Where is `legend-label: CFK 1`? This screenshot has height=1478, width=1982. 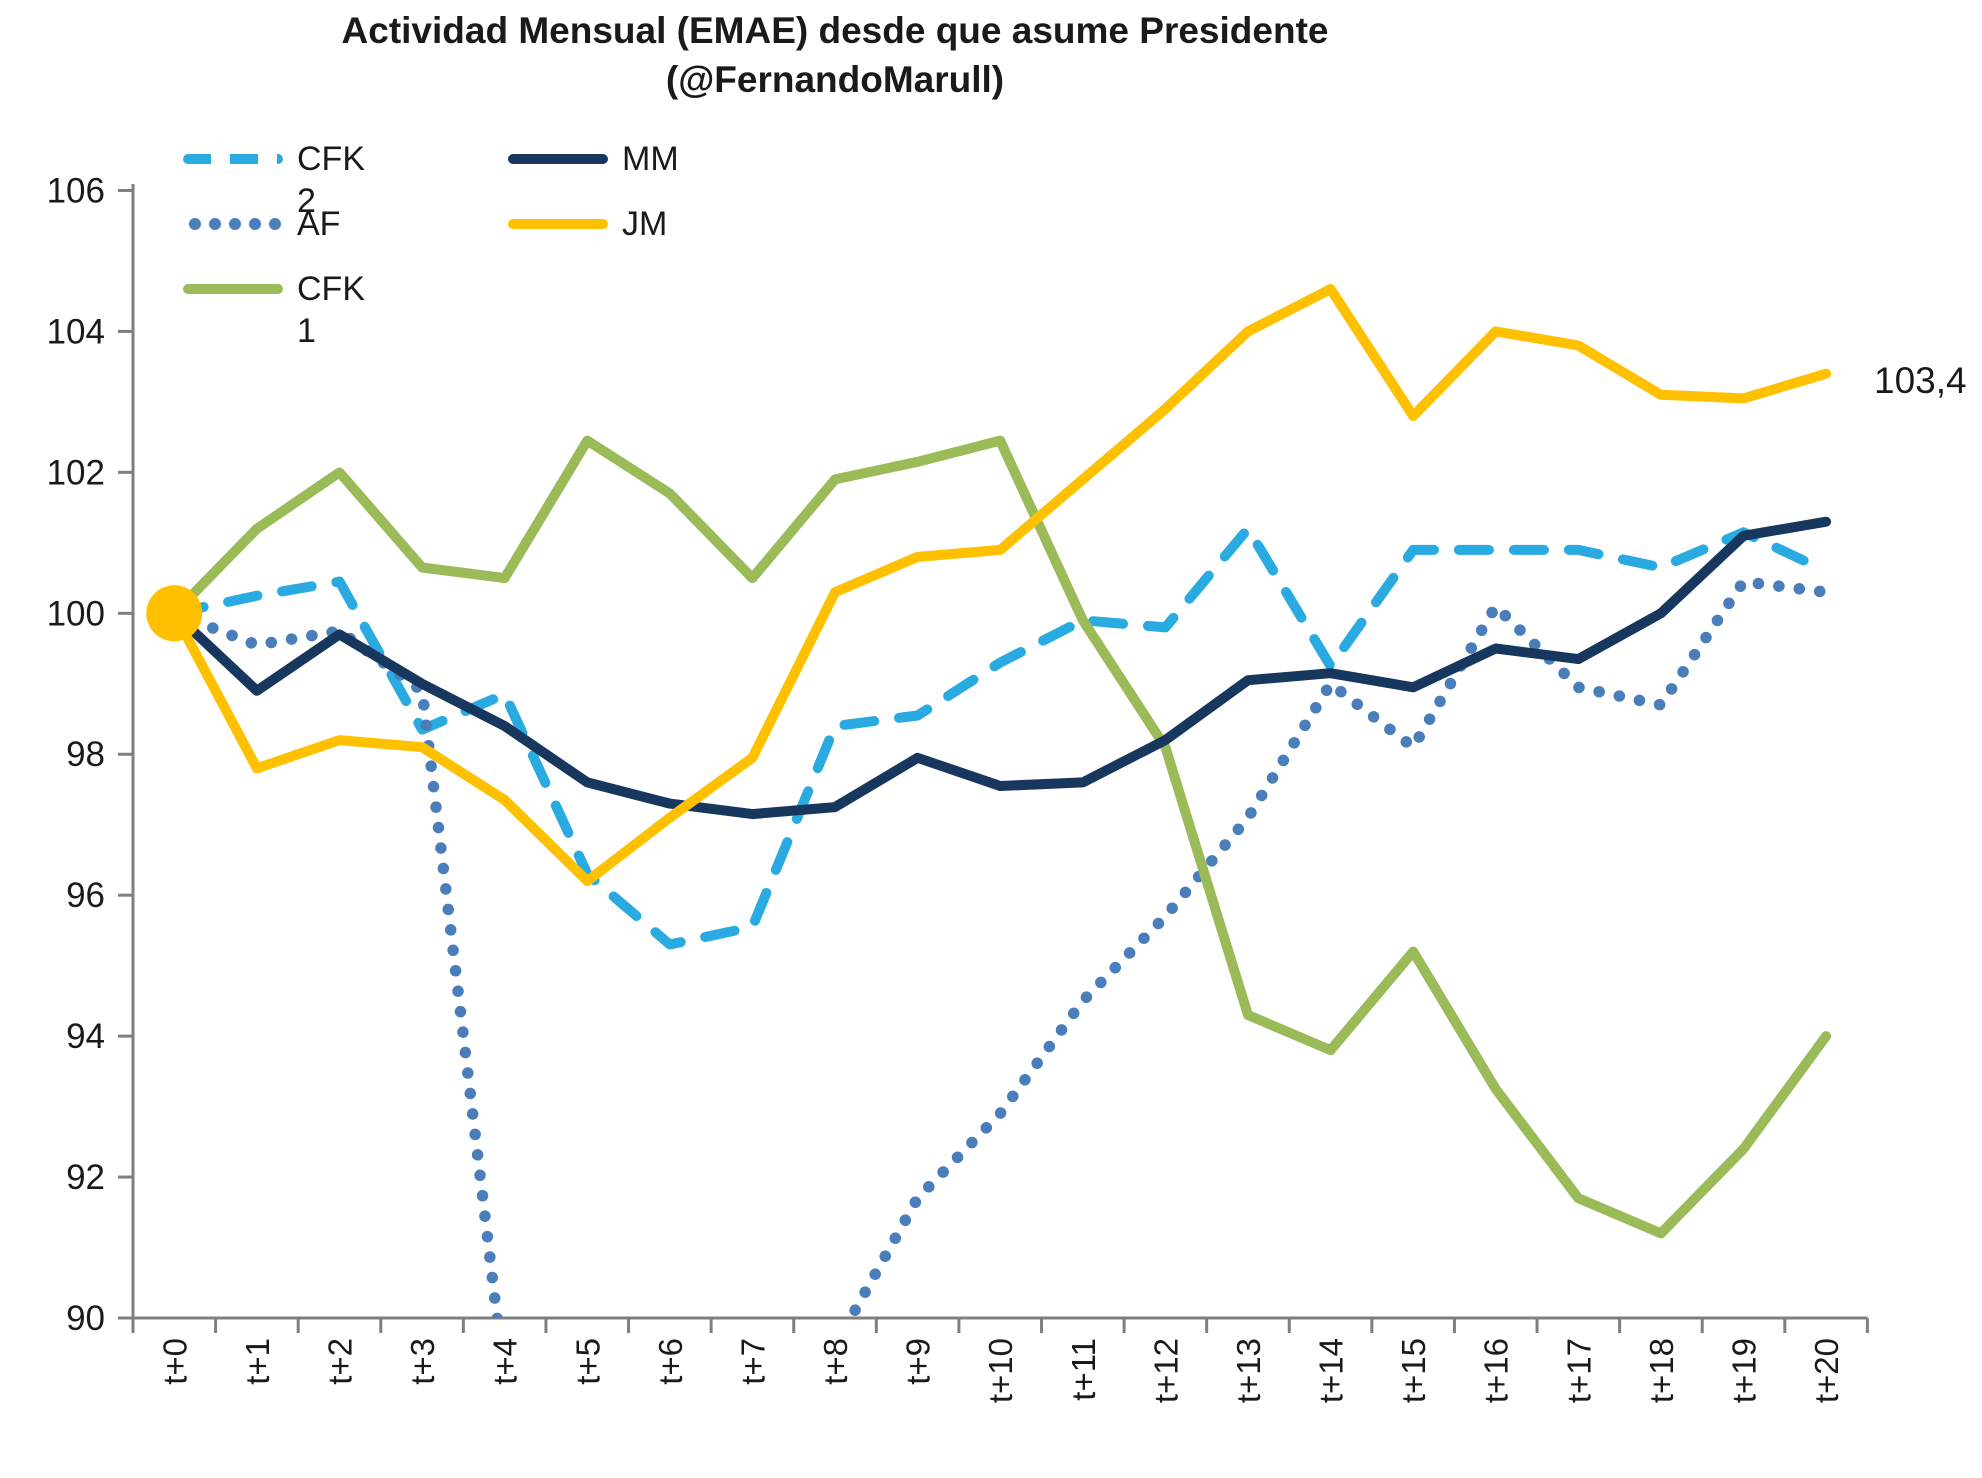 legend-label: CFK 1 is located at coordinates (331, 310).